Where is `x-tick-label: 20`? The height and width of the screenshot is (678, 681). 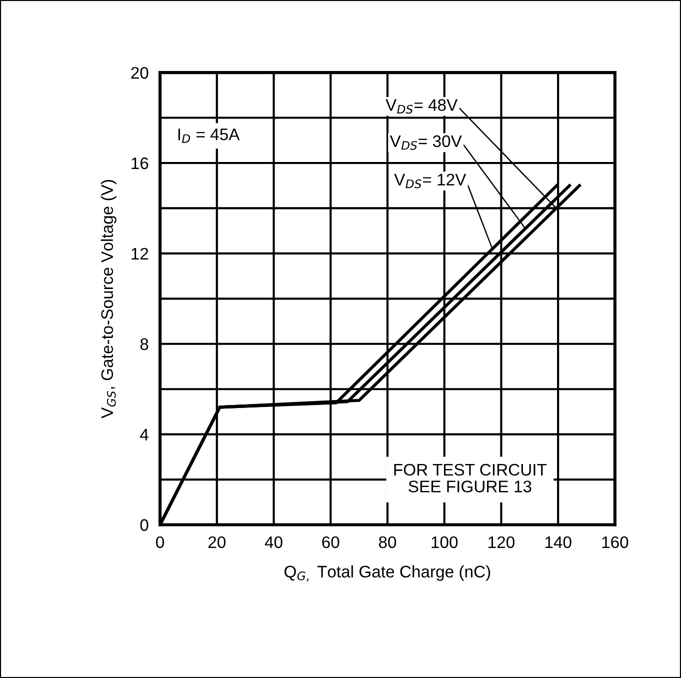 x-tick-label: 20 is located at coordinates (217, 542).